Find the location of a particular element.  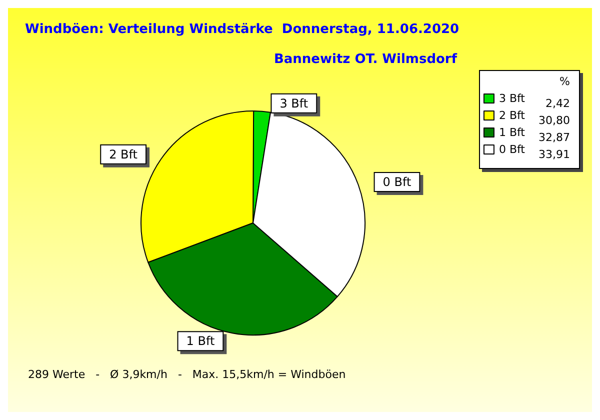

data-label: 30,80 is located at coordinates (554, 120).